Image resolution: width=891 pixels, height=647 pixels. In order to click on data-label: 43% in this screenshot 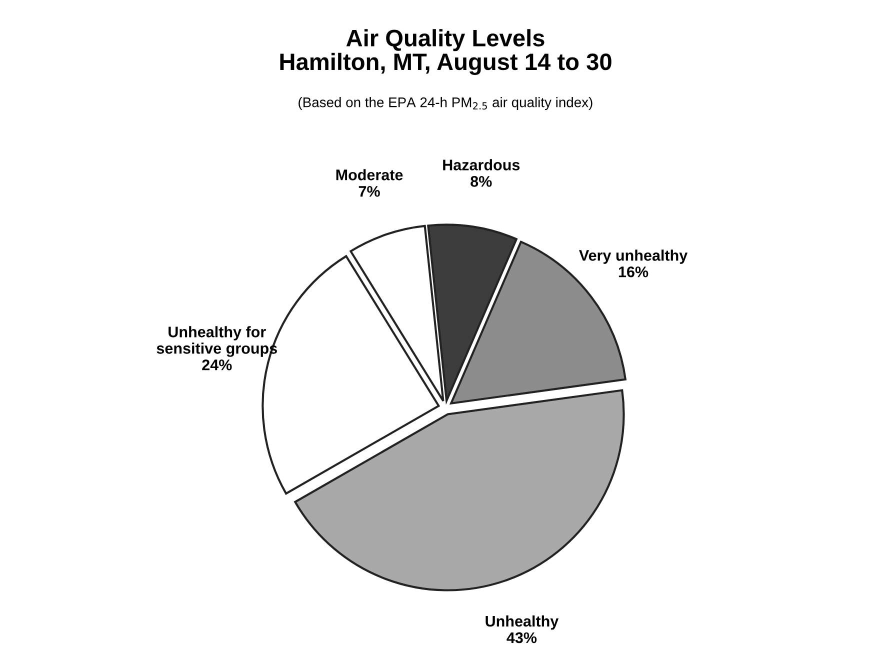, I will do `click(521, 638)`.